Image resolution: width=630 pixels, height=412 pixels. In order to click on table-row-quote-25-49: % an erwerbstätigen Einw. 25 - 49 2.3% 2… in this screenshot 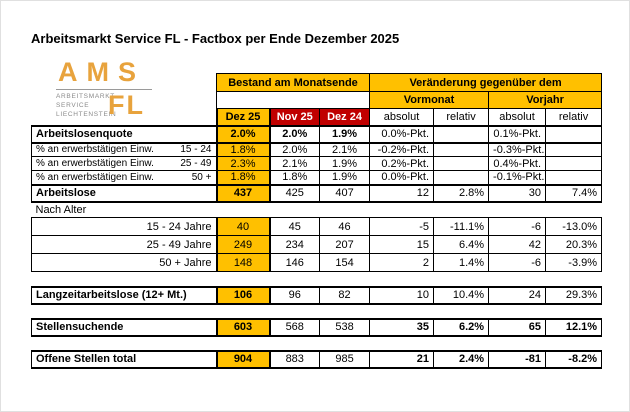, I will do `click(317, 163)`.